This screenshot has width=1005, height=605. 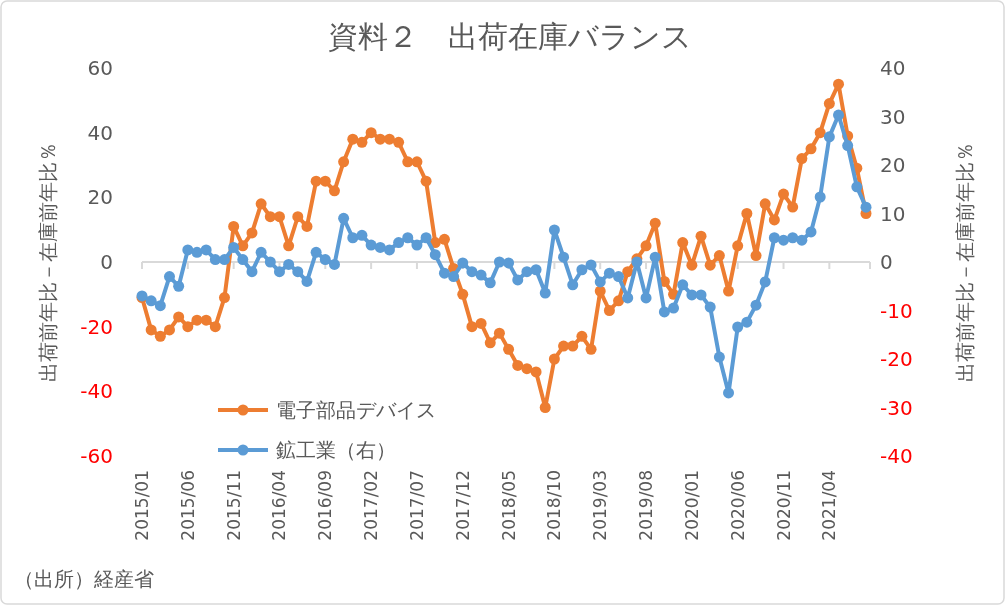 What do you see at coordinates (896, 310) in the screenshot?
I see `y2-tick-label: -10` at bounding box center [896, 310].